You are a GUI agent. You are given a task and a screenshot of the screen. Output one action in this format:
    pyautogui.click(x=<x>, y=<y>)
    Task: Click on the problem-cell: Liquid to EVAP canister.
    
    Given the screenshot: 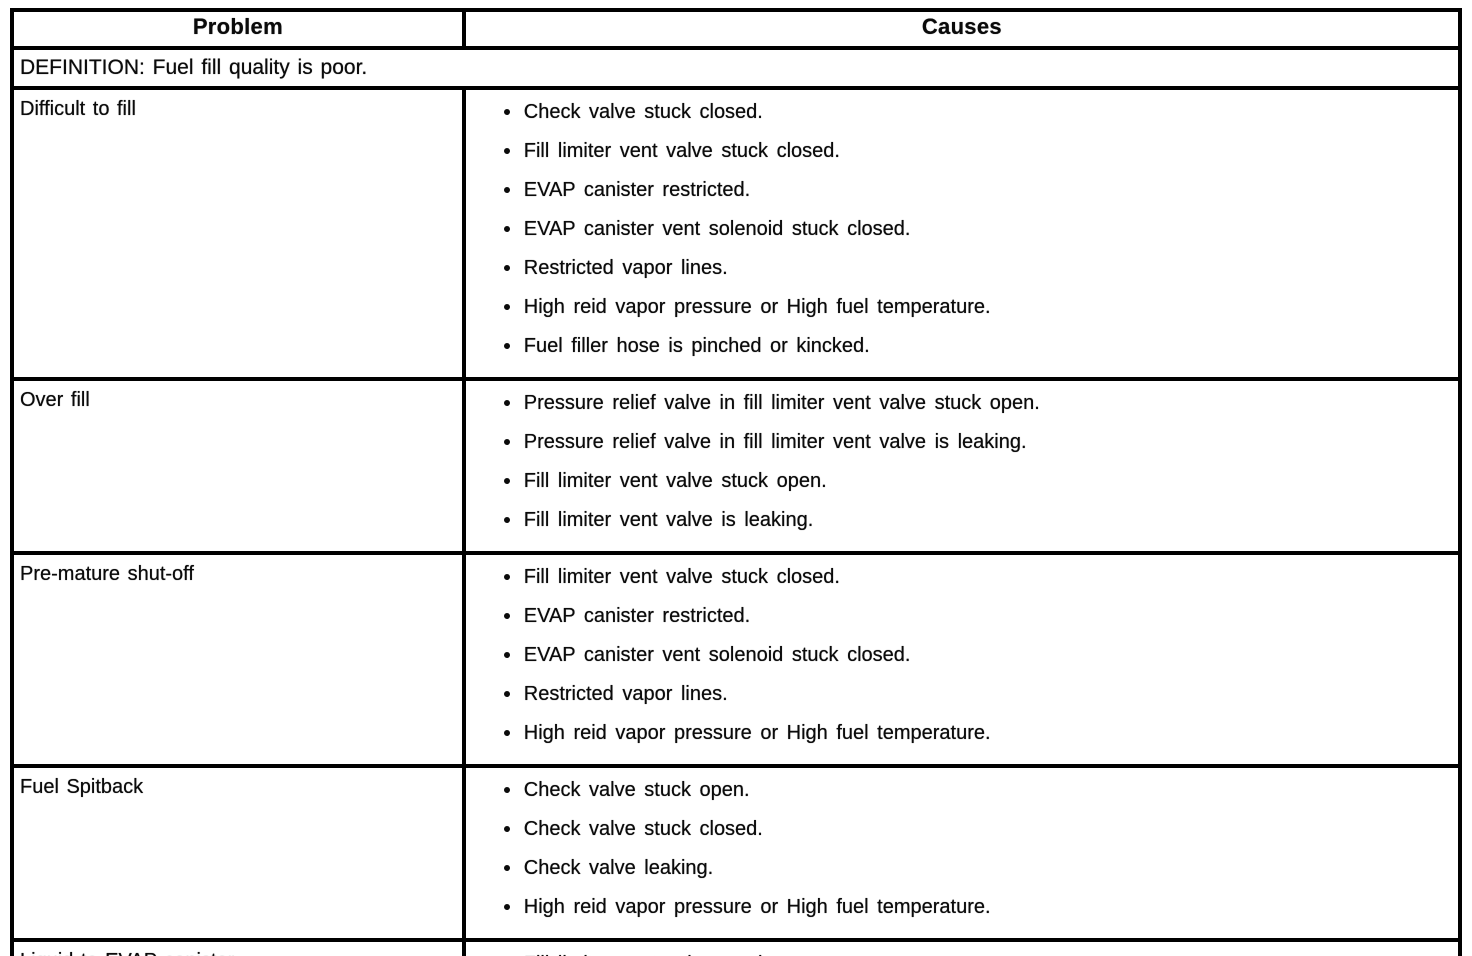 What is the action you would take?
    pyautogui.click(x=238, y=947)
    